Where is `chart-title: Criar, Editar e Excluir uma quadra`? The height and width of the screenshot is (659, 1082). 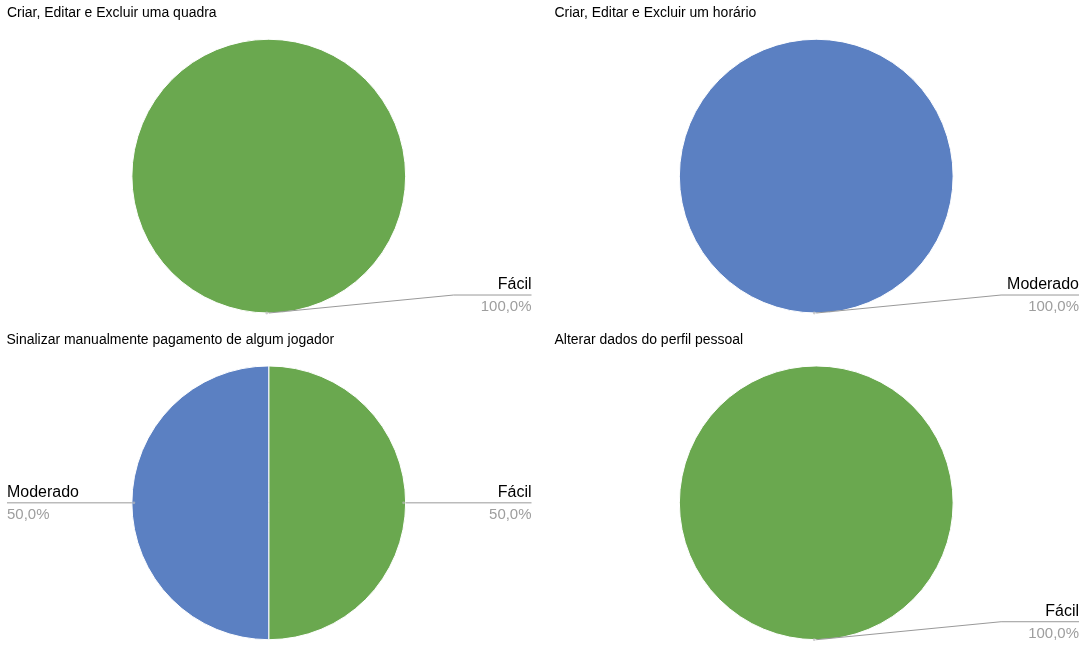 chart-title: Criar, Editar e Excluir uma quadra is located at coordinates (111, 12).